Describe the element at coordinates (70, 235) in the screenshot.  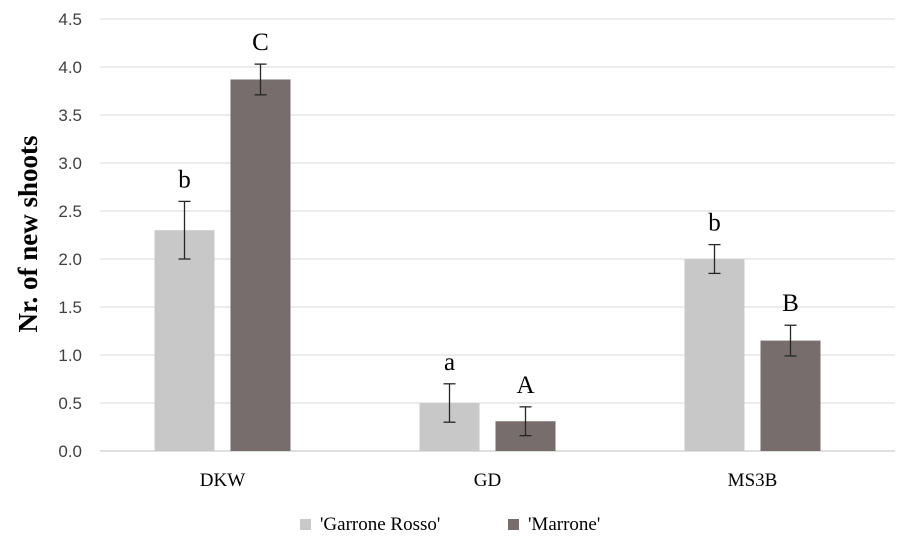
I see `y-axis-ticks: 0.0 0.5 1.0 1.5 2.0 2.5 3.0 3.5 4.0 4.5` at that location.